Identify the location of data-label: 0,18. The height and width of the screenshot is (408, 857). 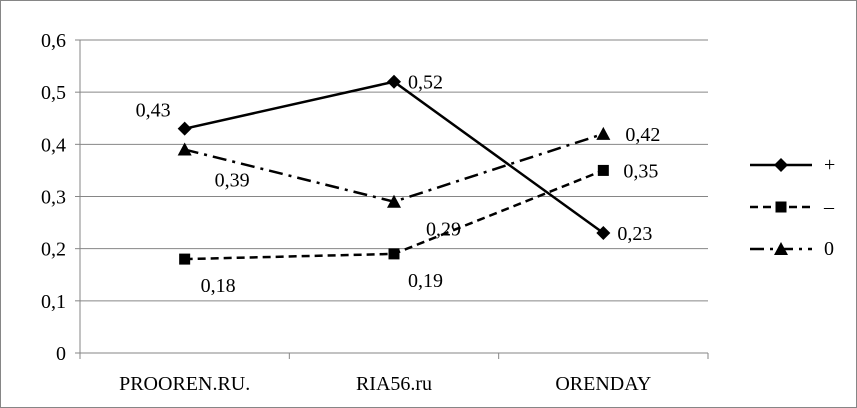
(218, 286).